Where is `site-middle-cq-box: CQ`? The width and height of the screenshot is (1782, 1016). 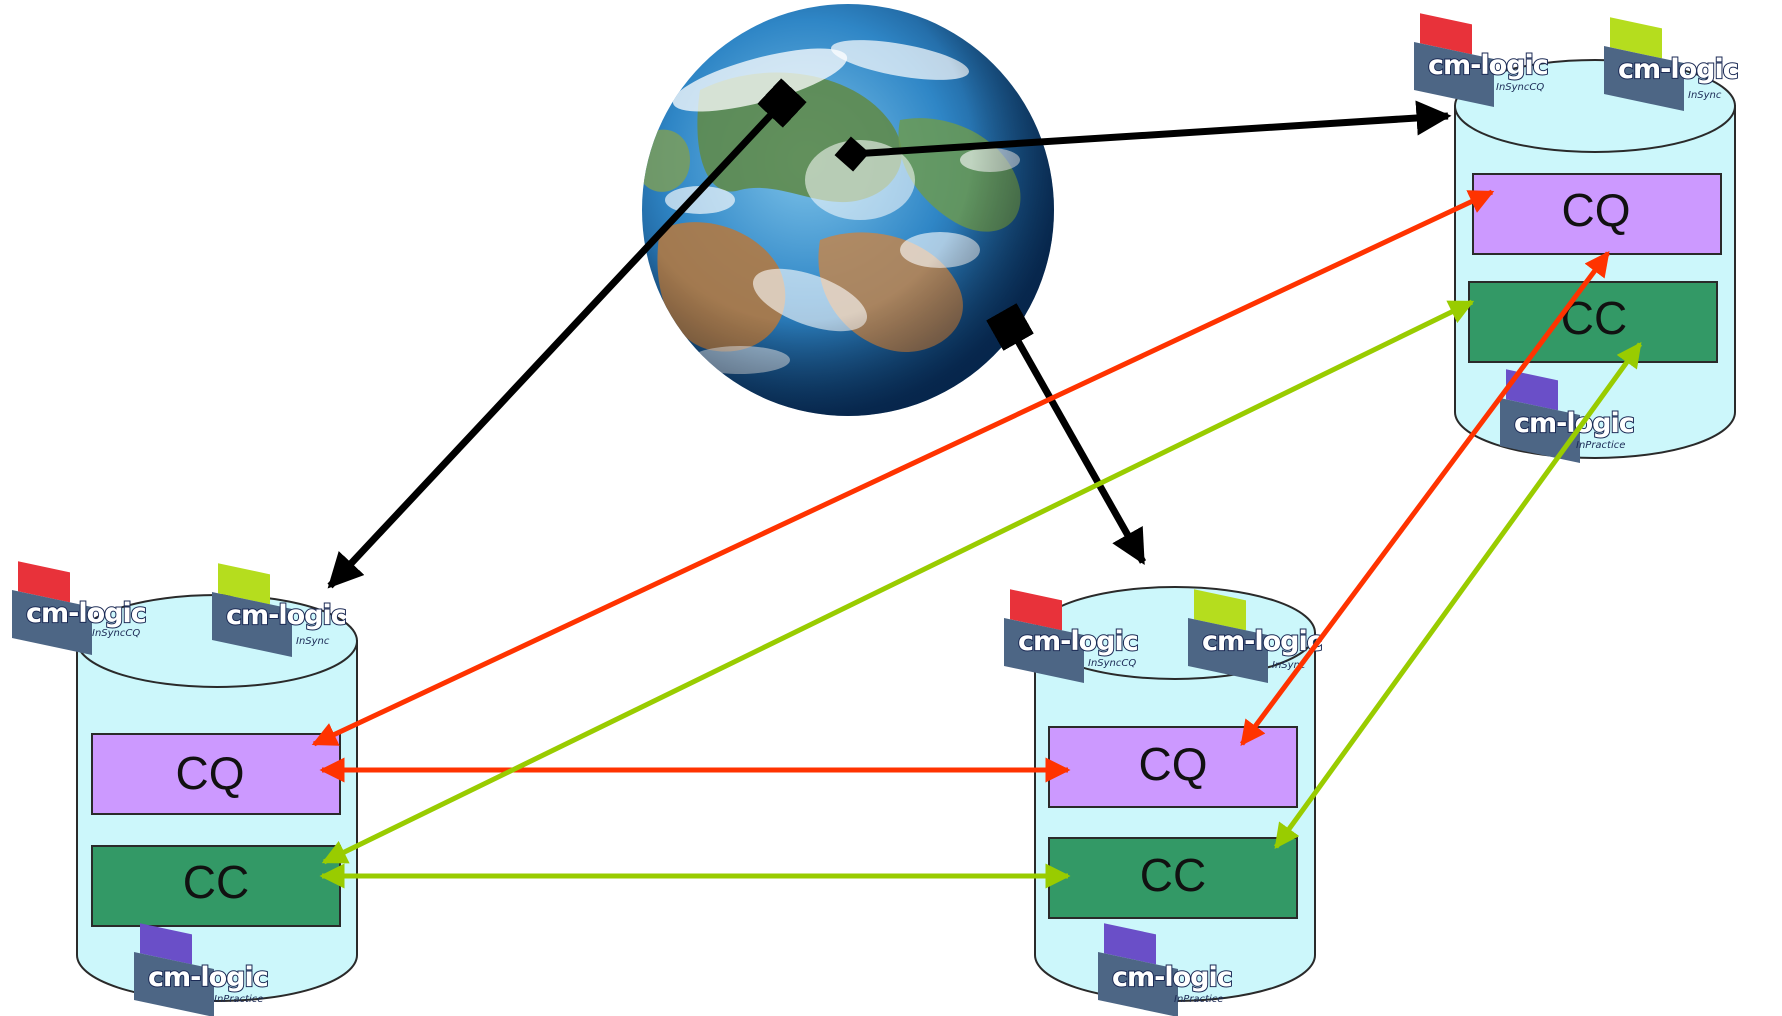 site-middle-cq-box: CQ is located at coordinates (1173, 767).